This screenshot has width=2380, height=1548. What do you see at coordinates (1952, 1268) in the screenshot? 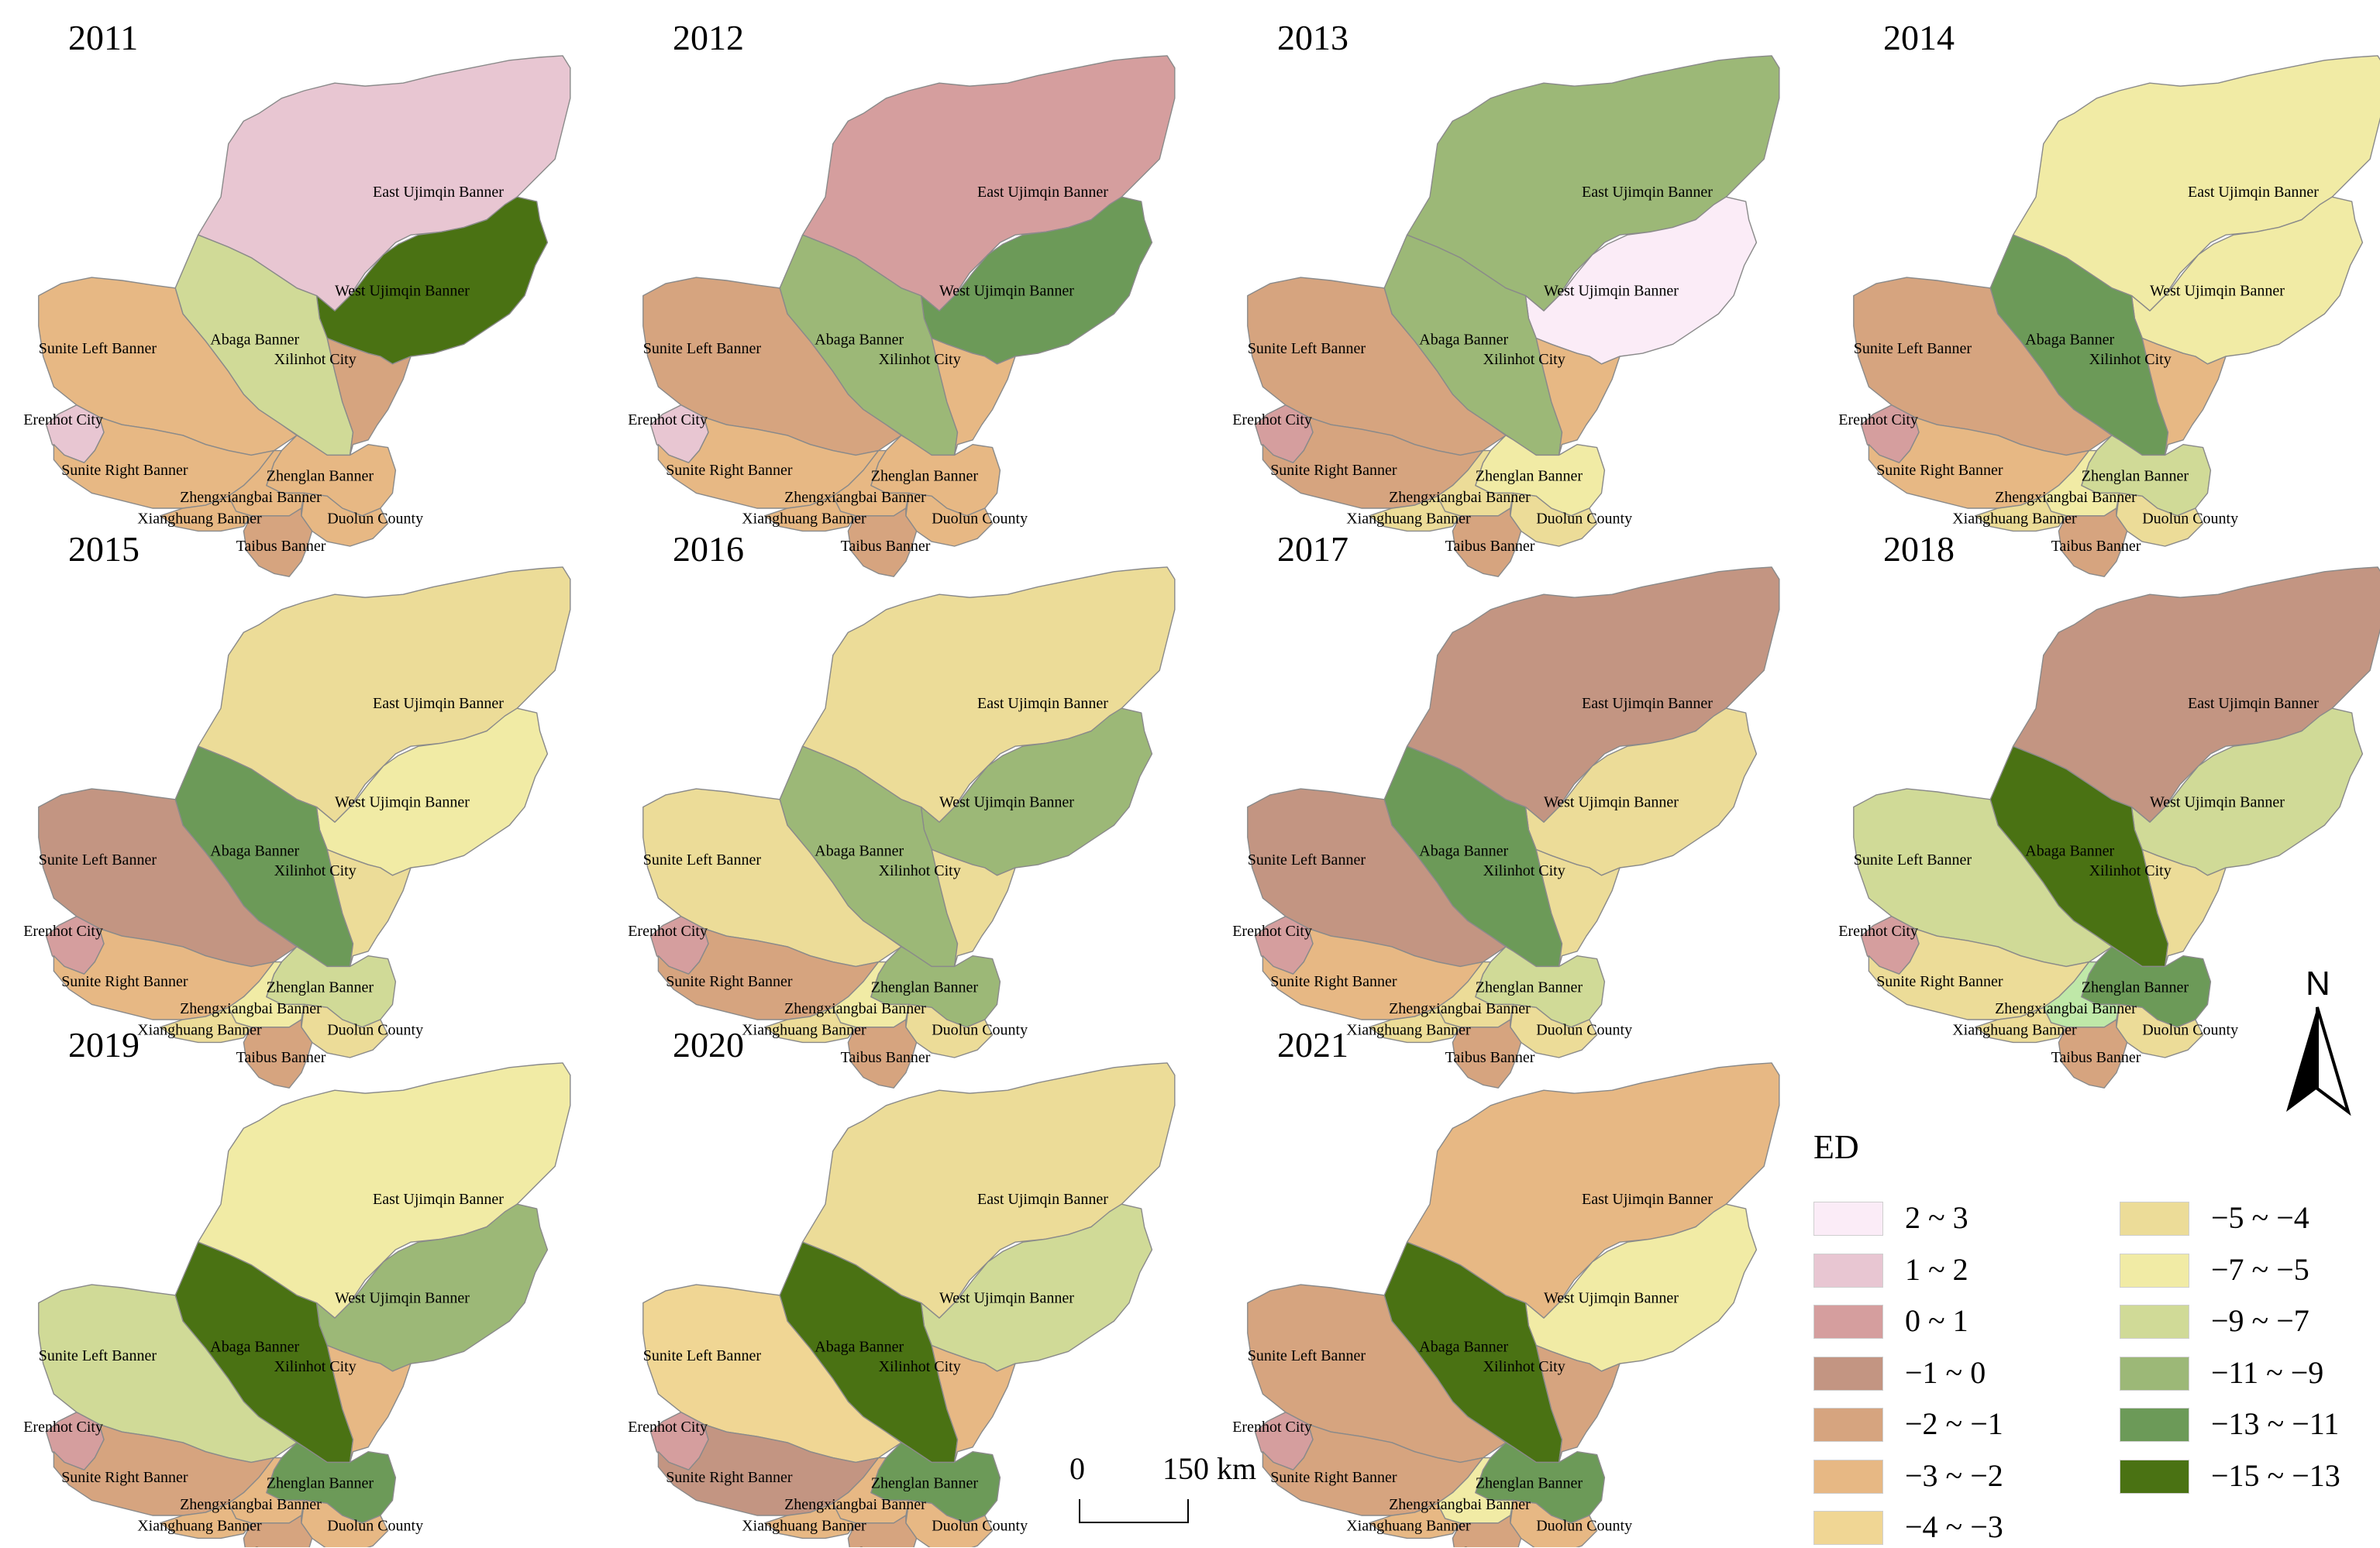
I see `legend-item: 1 ~ 2` at bounding box center [1952, 1268].